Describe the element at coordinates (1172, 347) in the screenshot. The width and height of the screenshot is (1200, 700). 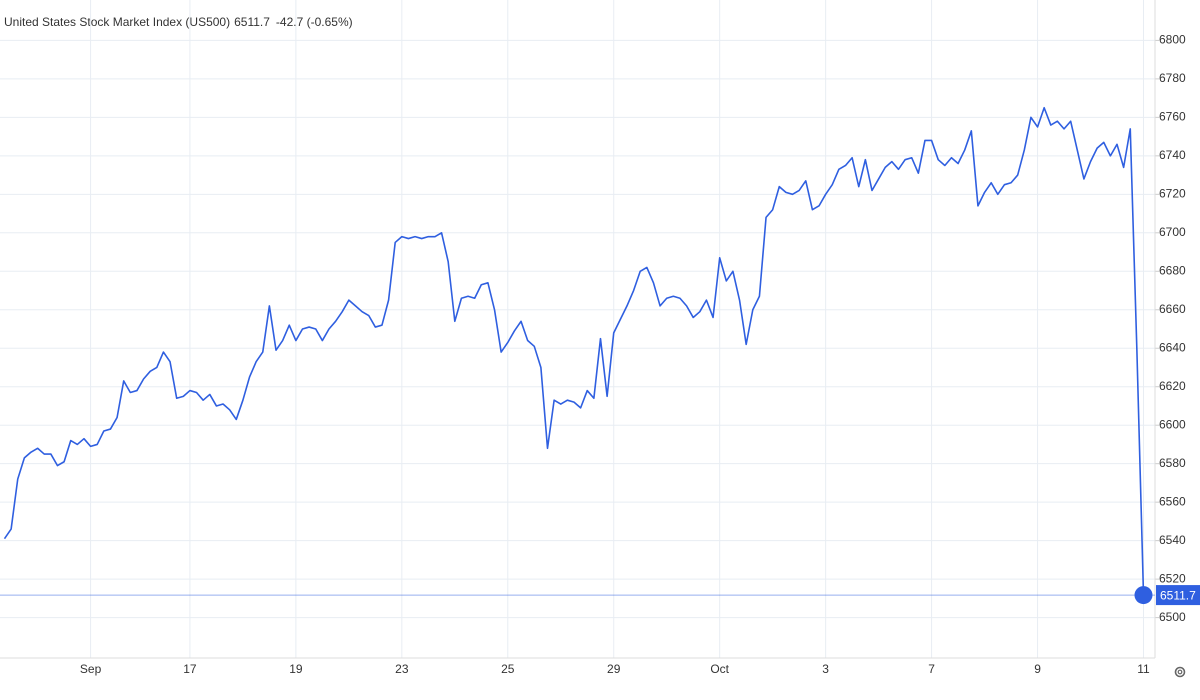
I see `y-tick-label: 6640` at that location.